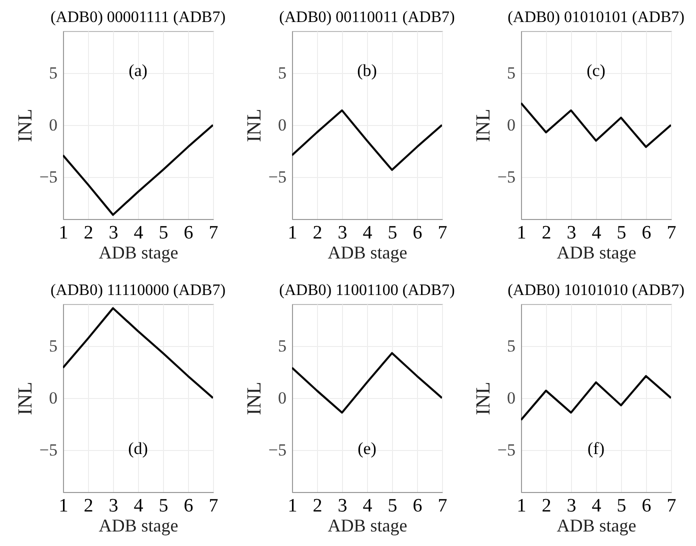 This screenshot has height=546, width=696. Describe the element at coordinates (138, 448) in the screenshot. I see `annotation: (d)` at that location.